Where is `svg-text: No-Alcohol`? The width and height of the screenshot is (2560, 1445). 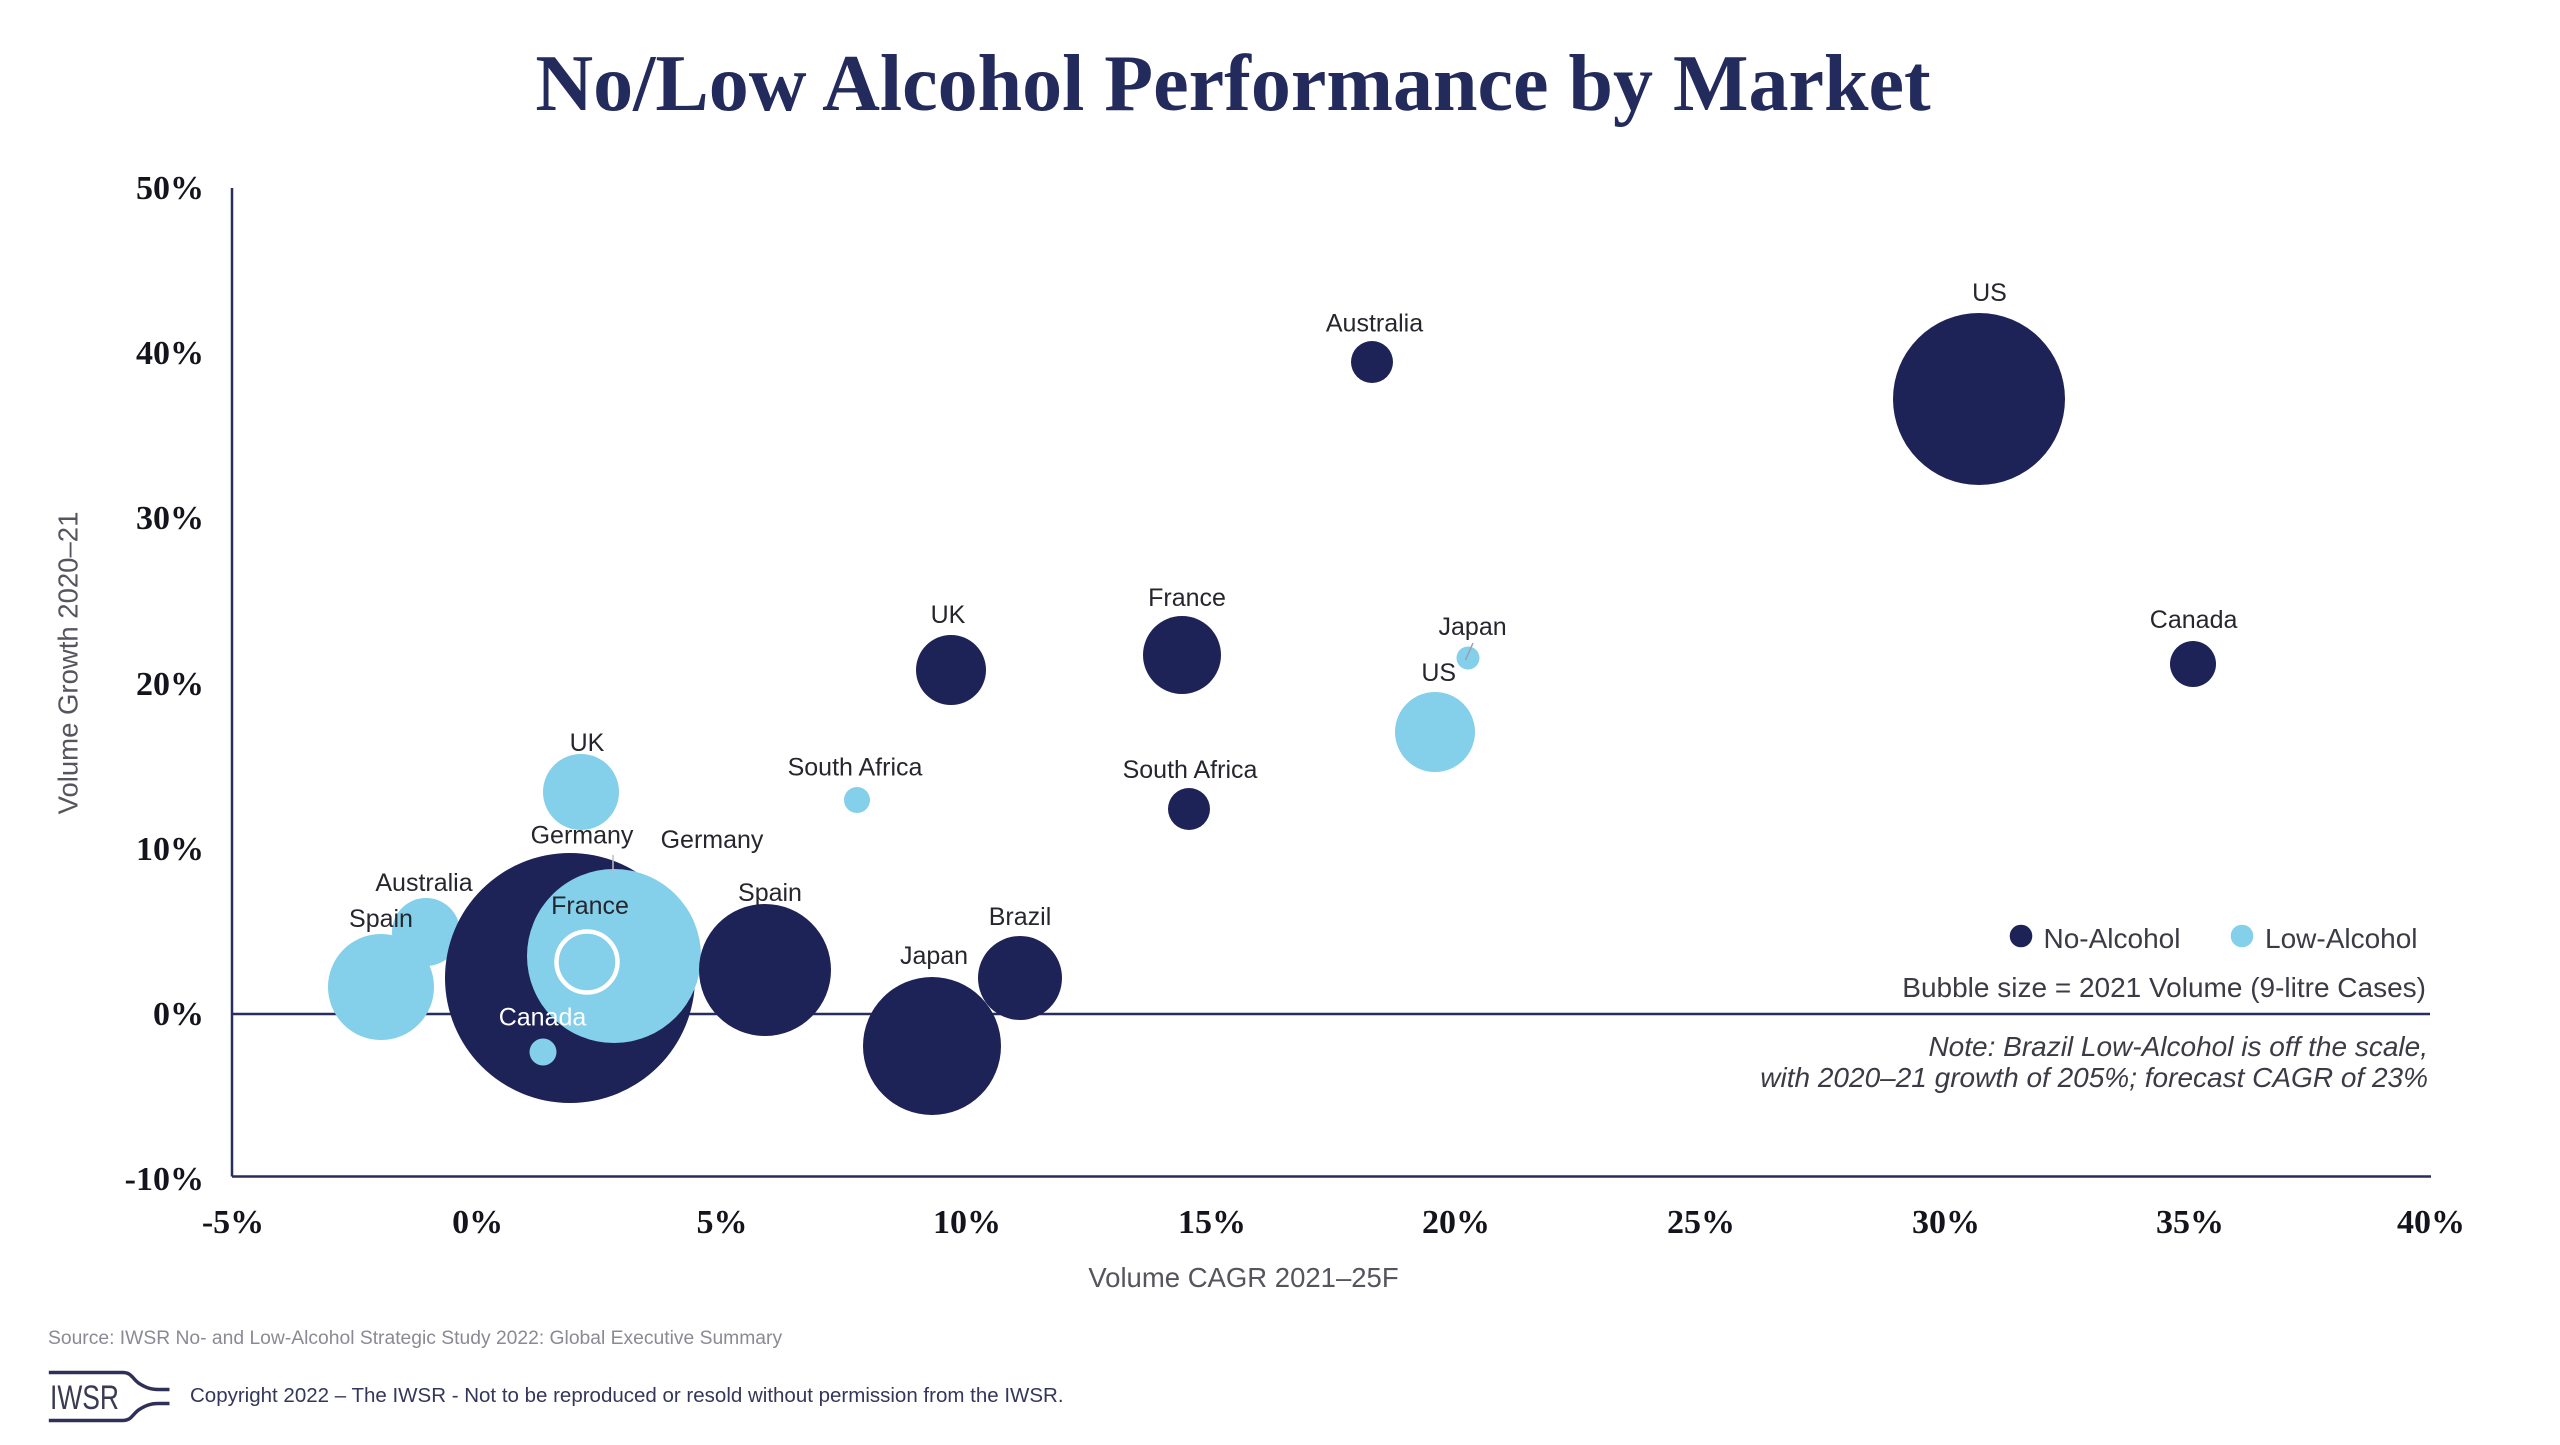 svg-text: No-Alcohol is located at coordinates (2112, 938).